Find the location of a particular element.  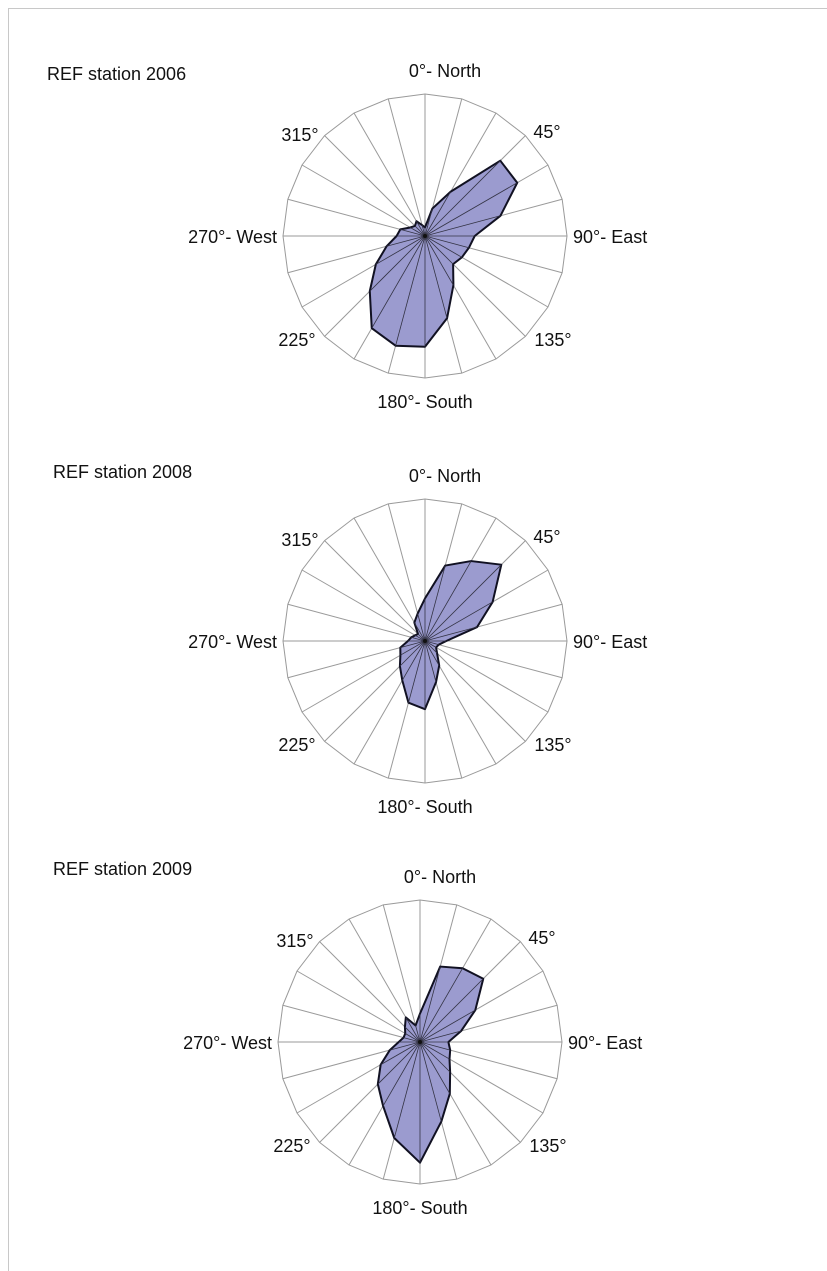

chart-title: REF station 2008 is located at coordinates (122, 472).